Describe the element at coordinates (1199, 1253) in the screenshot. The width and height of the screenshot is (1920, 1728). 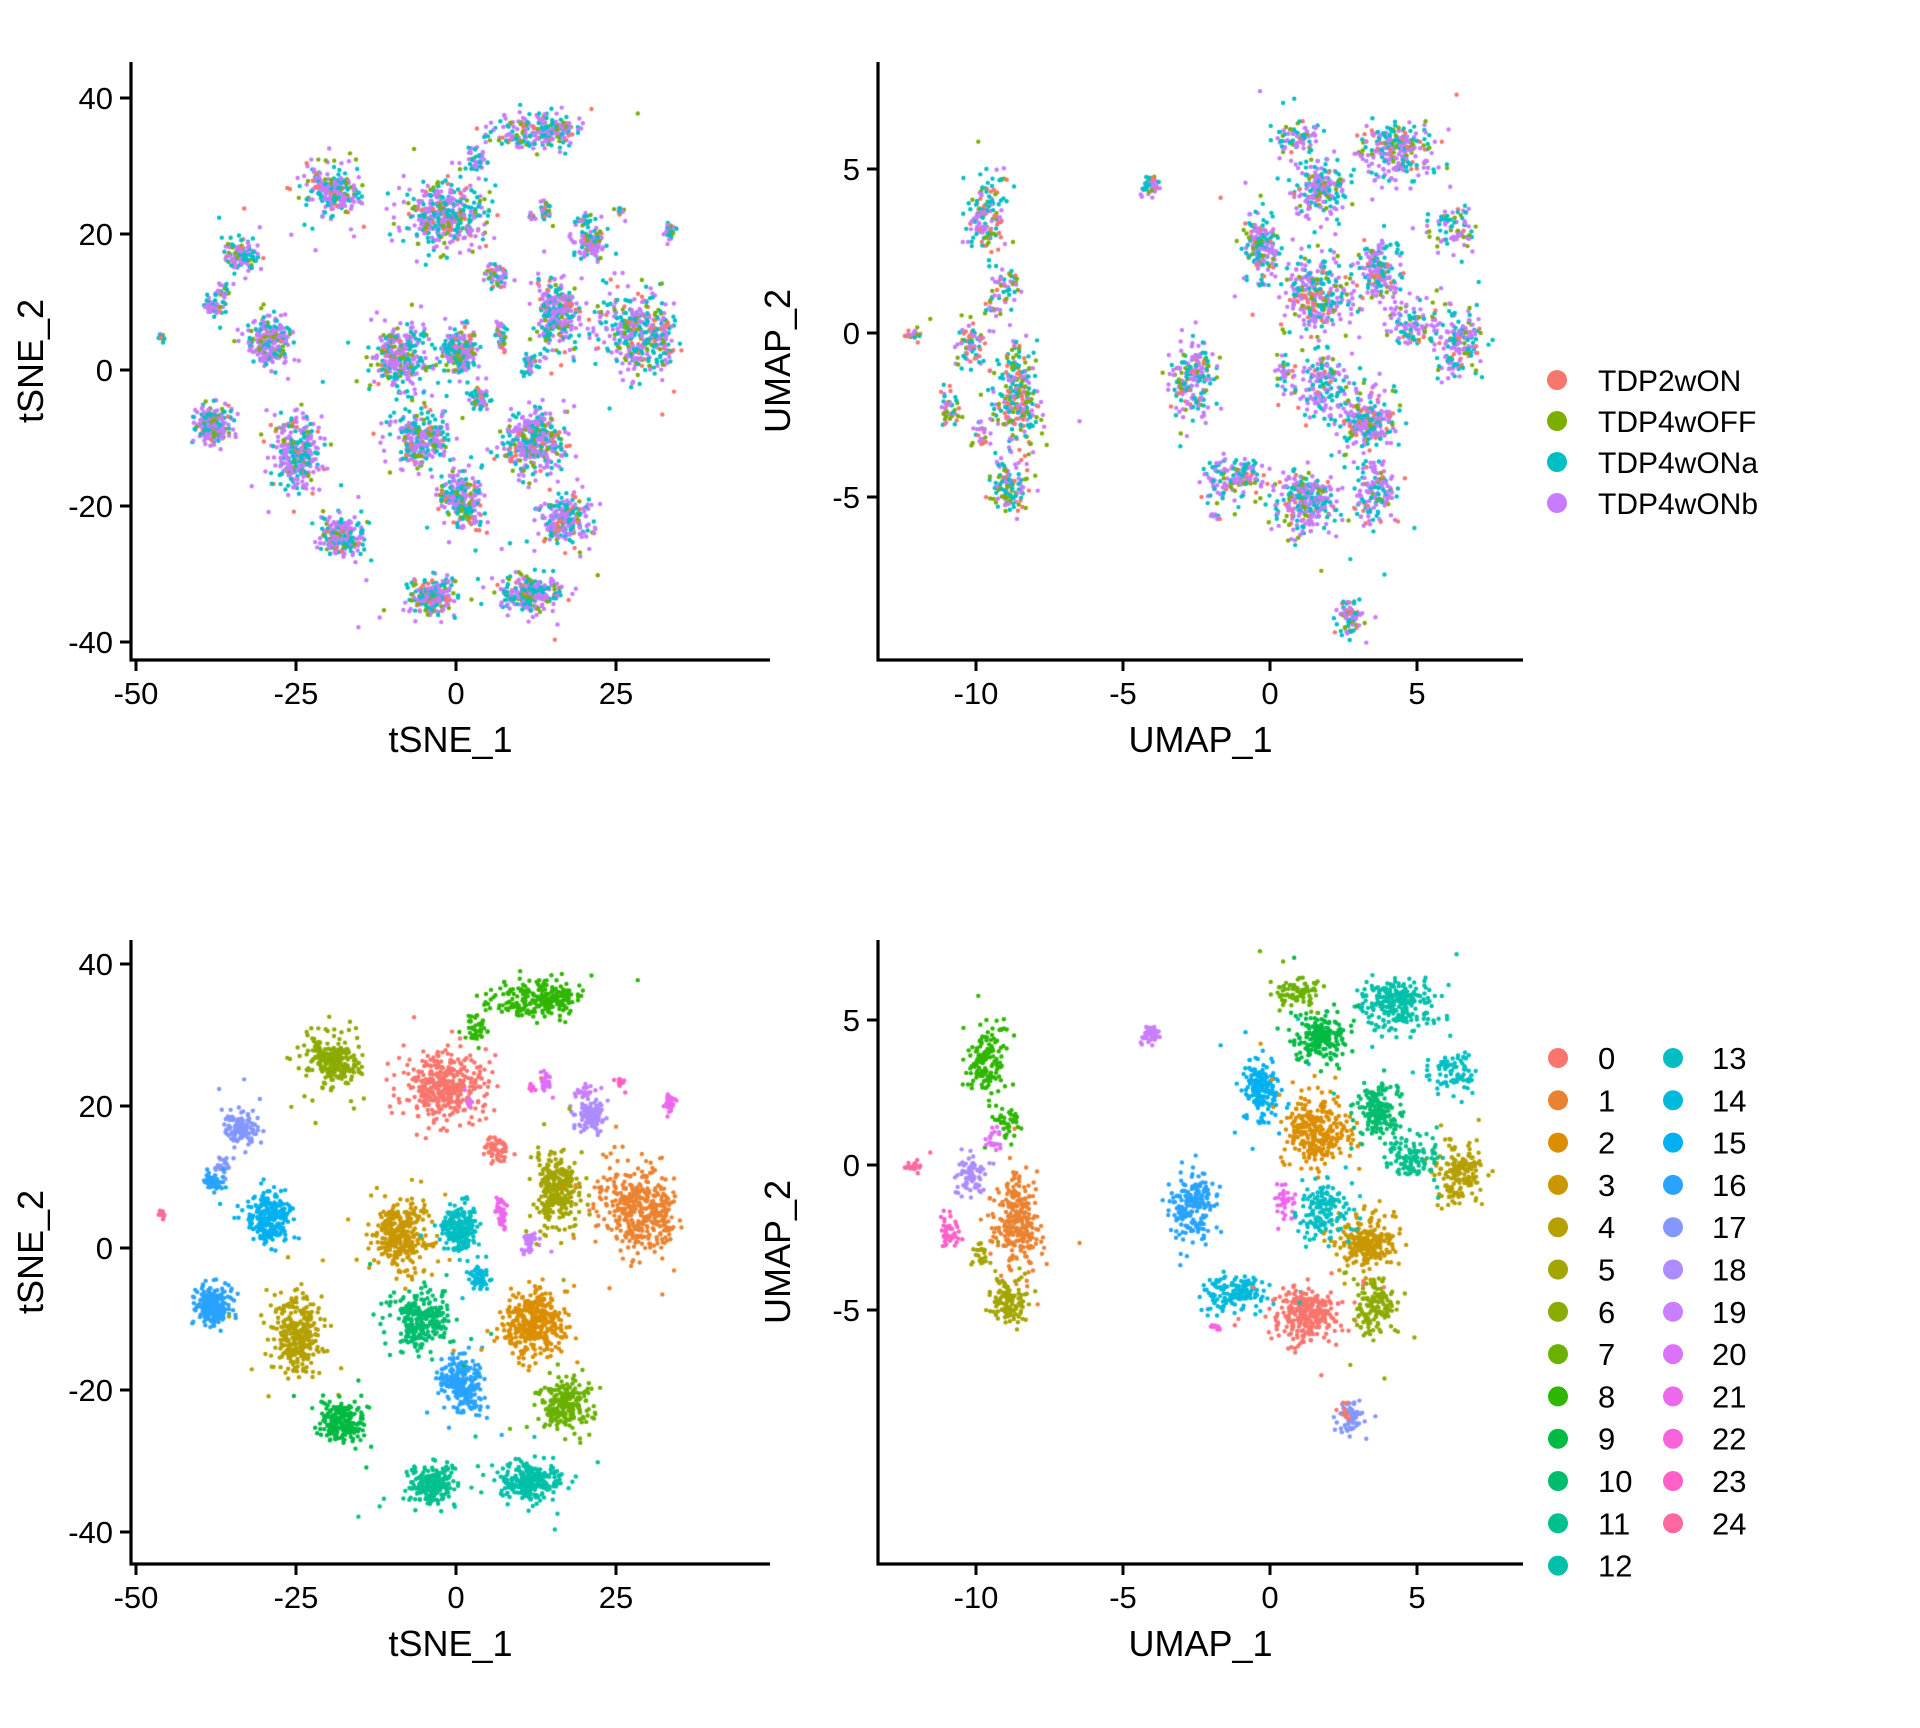
I see `umap-by-cluster-axis-lines` at that location.